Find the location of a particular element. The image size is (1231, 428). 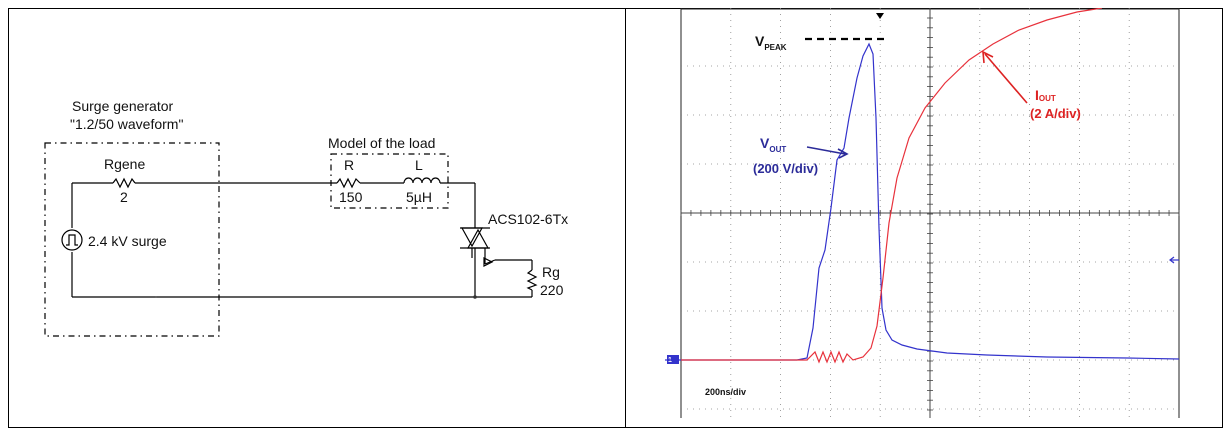

rgene-name: Rgene is located at coordinates (124, 164).